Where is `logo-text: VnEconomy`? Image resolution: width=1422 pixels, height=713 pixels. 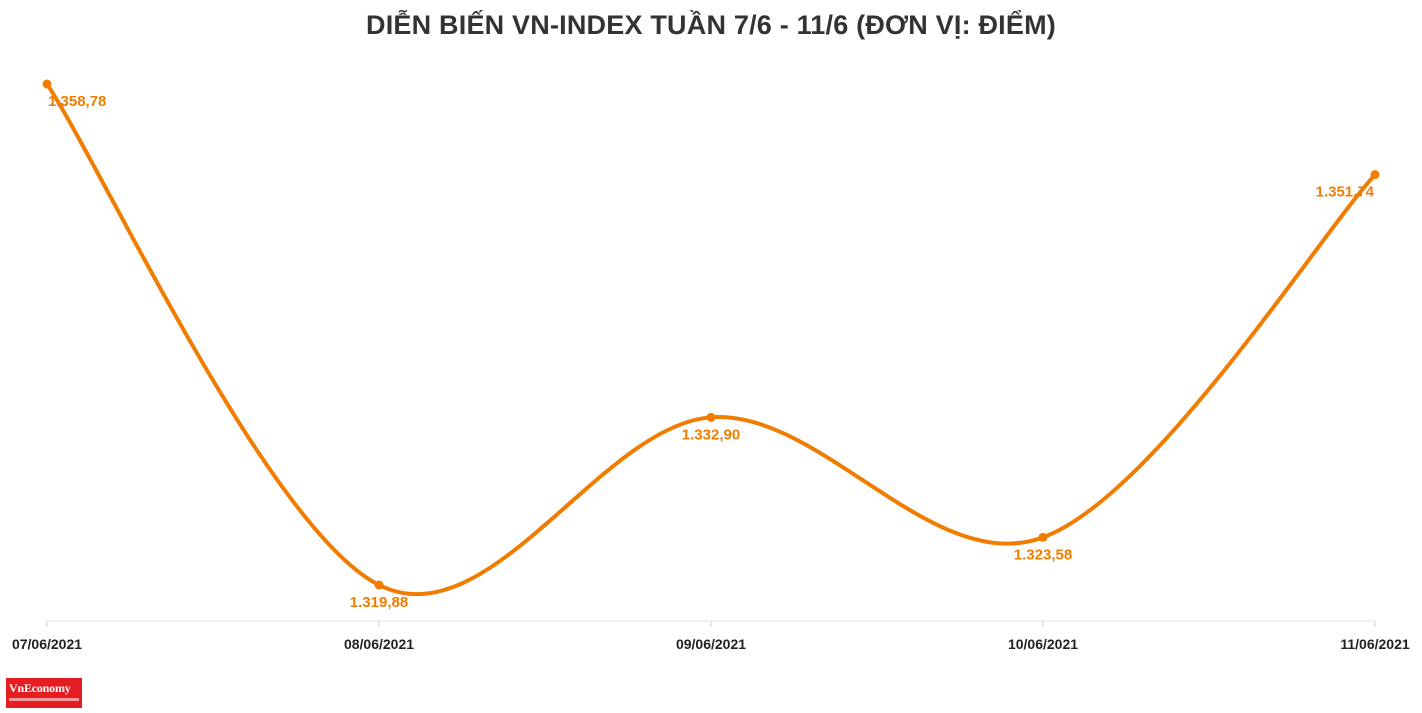 logo-text: VnEconomy is located at coordinates (40, 688).